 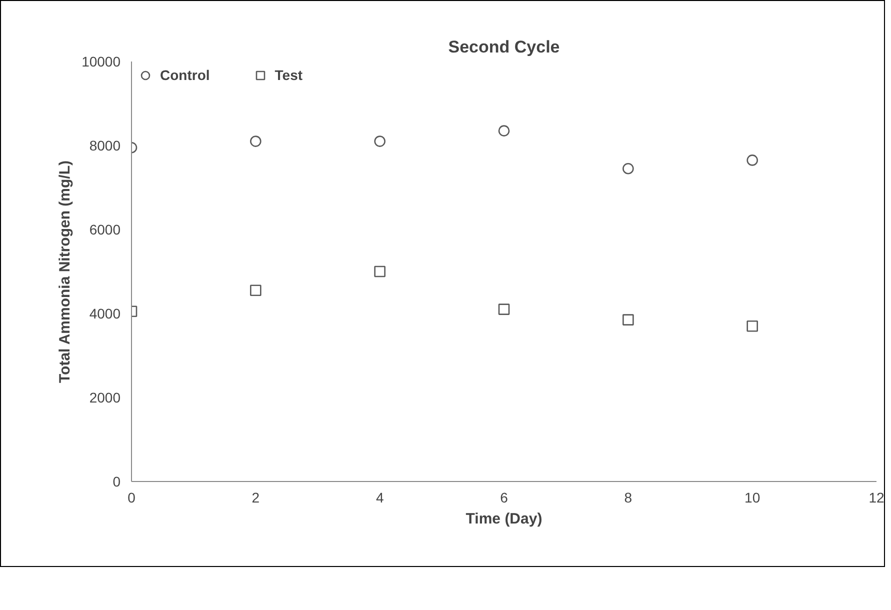 I want to click on y-tick-label: 8000, so click(x=105, y=146).